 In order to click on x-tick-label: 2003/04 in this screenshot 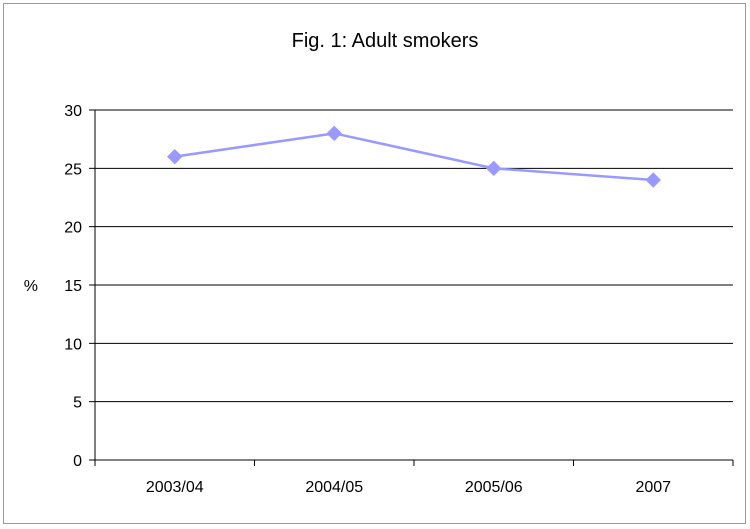, I will do `click(175, 487)`.